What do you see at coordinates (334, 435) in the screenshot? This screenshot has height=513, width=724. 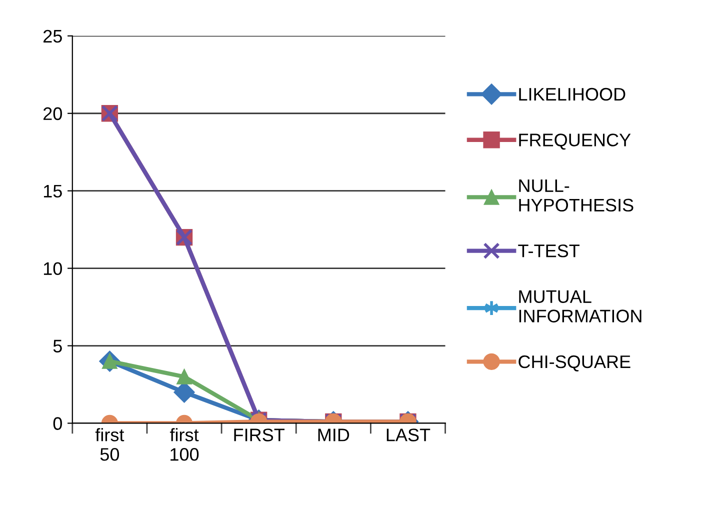 I see `x-tick-label: MID` at bounding box center [334, 435].